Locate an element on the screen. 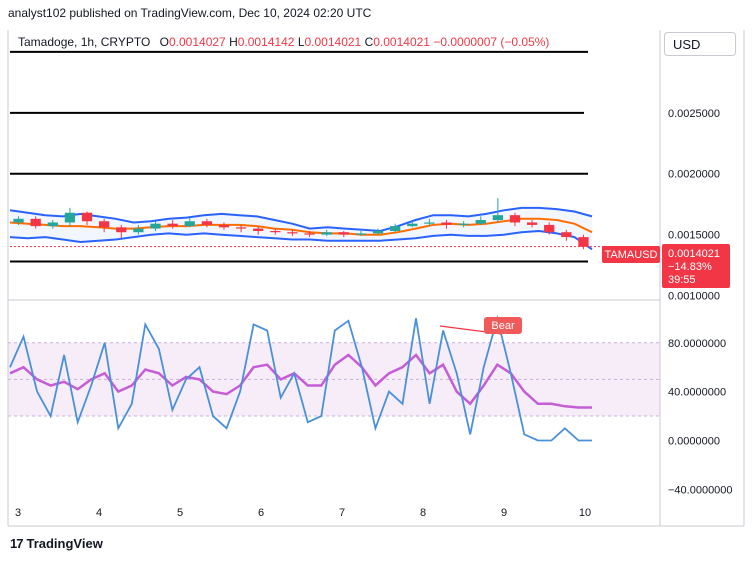 Image resolution: width=752 pixels, height=562 pixels. price-tag: TAMAUSD 0.0014021 −14.83% 39:55 is located at coordinates (666, 266).